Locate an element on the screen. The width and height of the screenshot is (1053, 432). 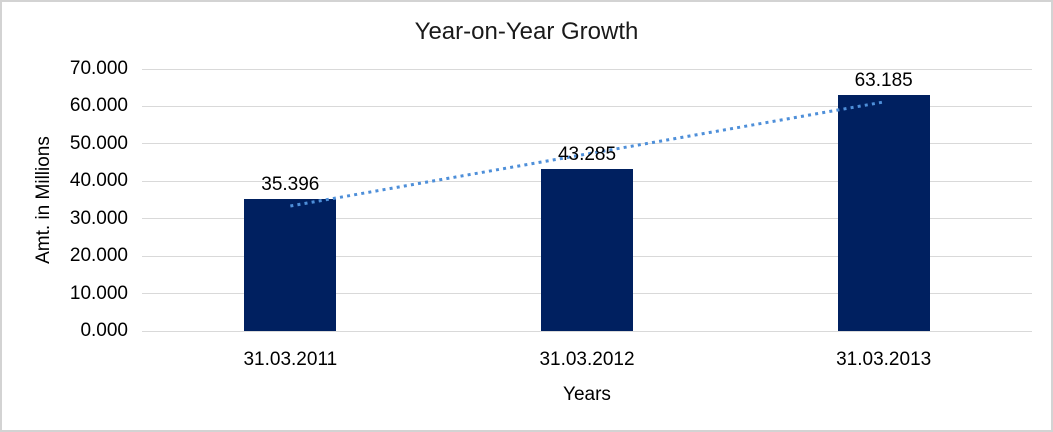
chart-title: Year-on-Year Growth is located at coordinates (526, 31).